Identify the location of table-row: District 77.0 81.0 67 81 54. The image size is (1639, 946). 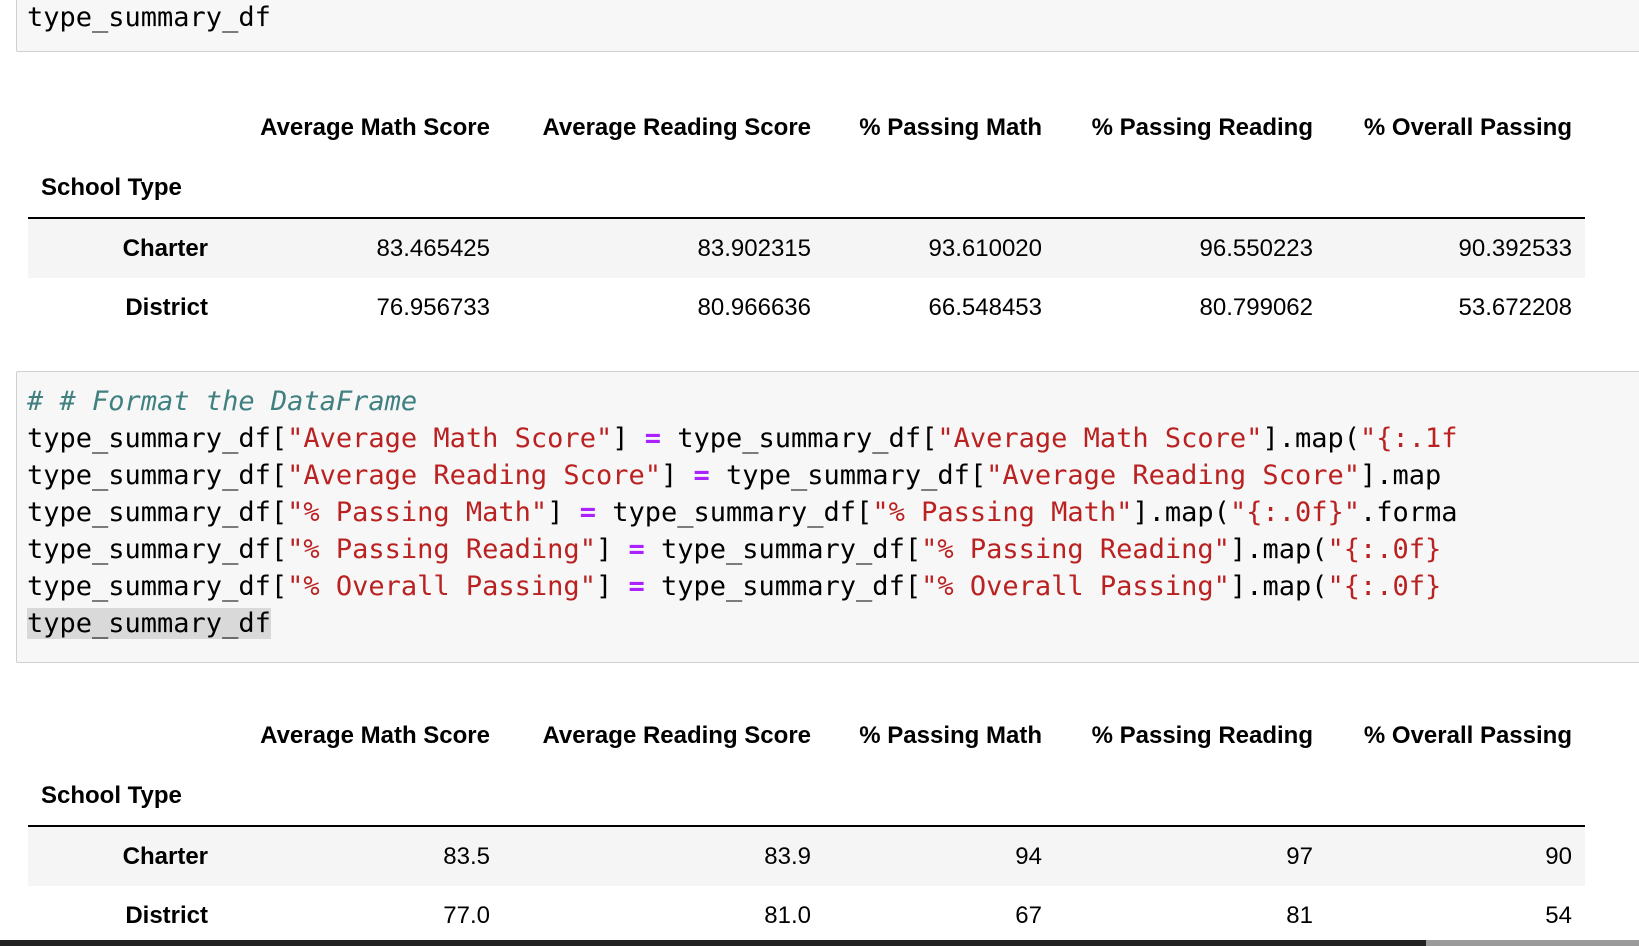
(806, 916).